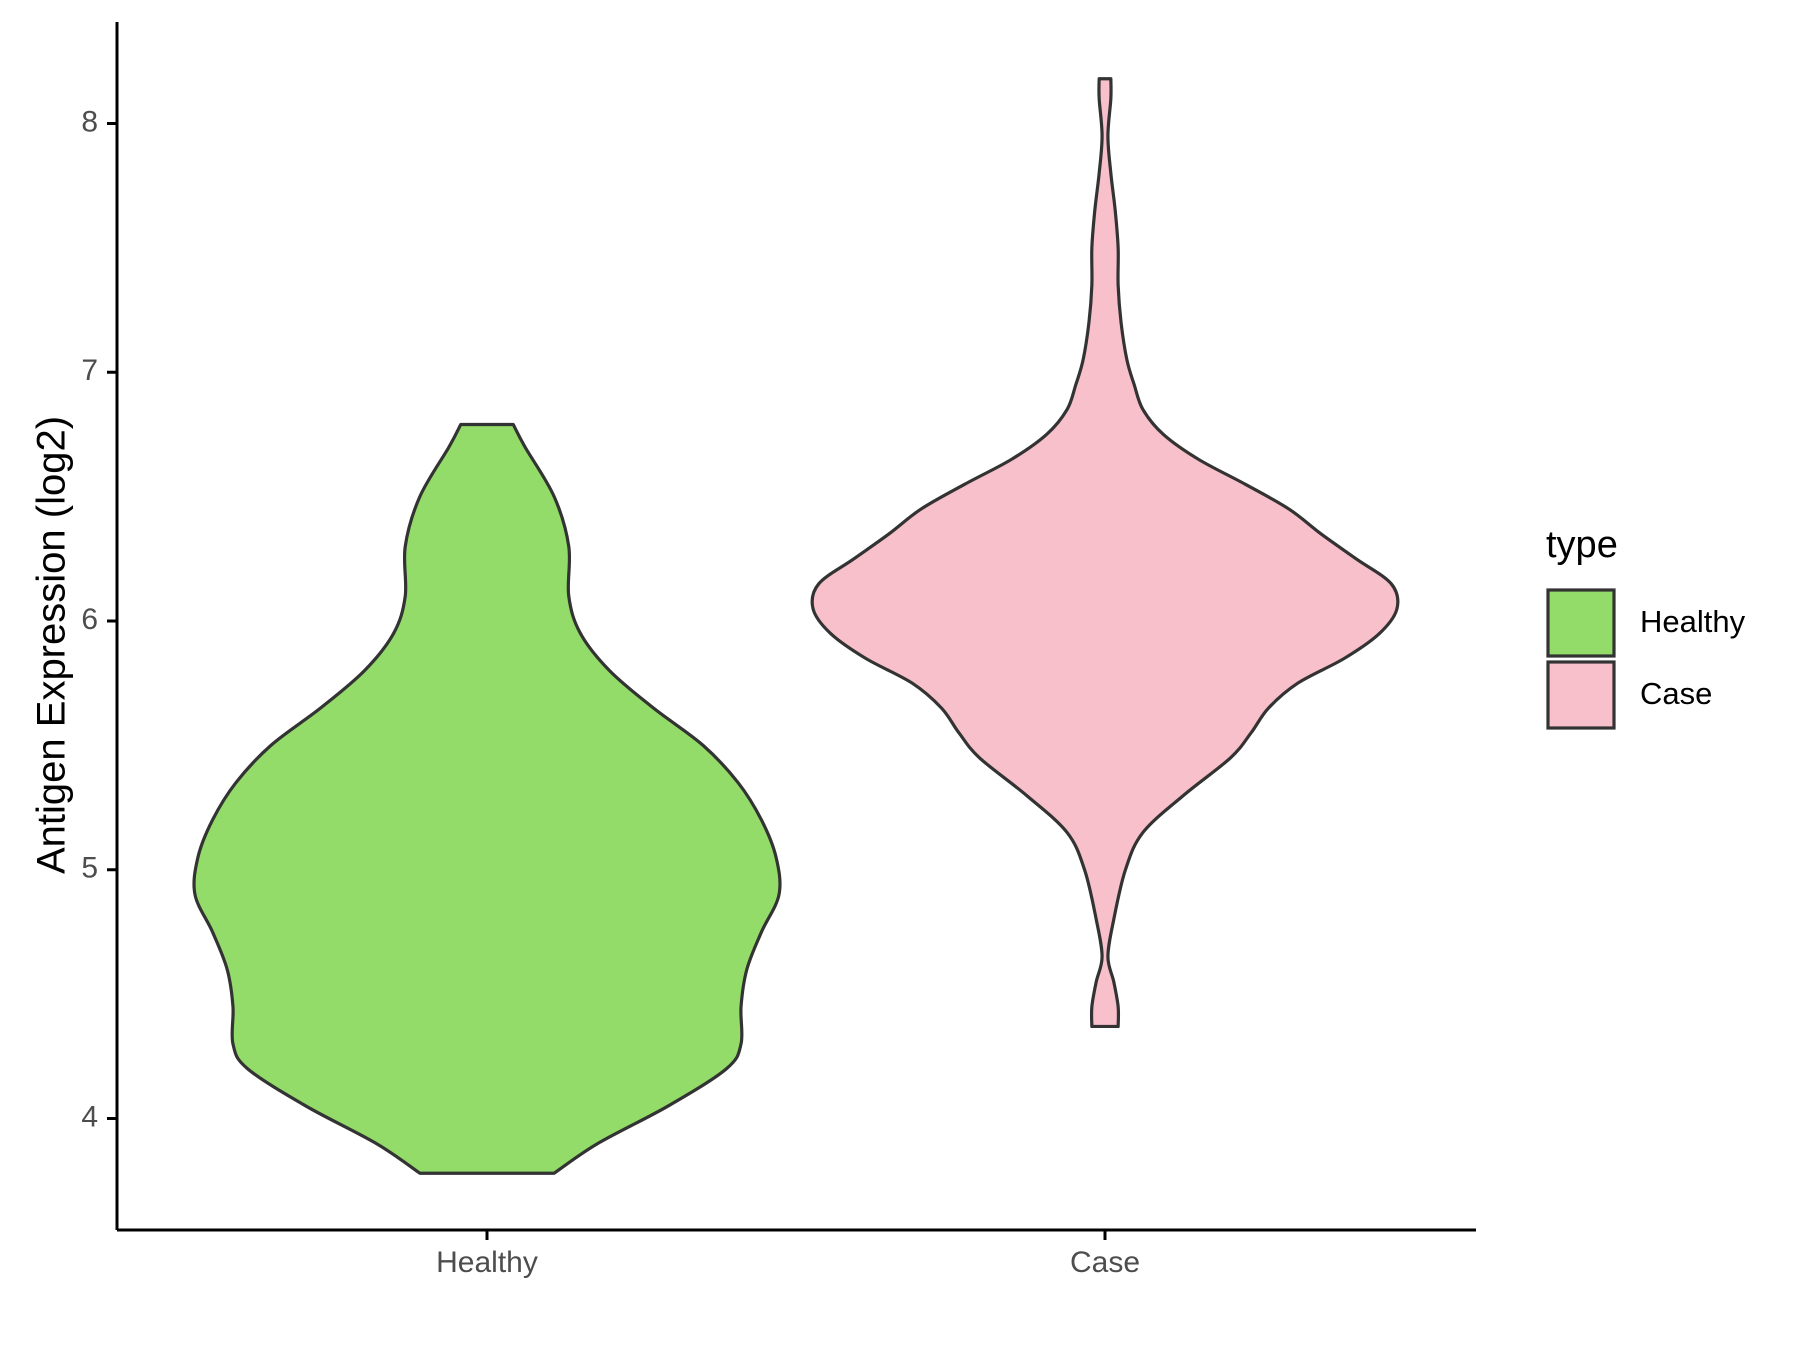 The height and width of the screenshot is (1350, 1800). Describe the element at coordinates (1676, 693) in the screenshot. I see `legend-label-case: Case` at that location.